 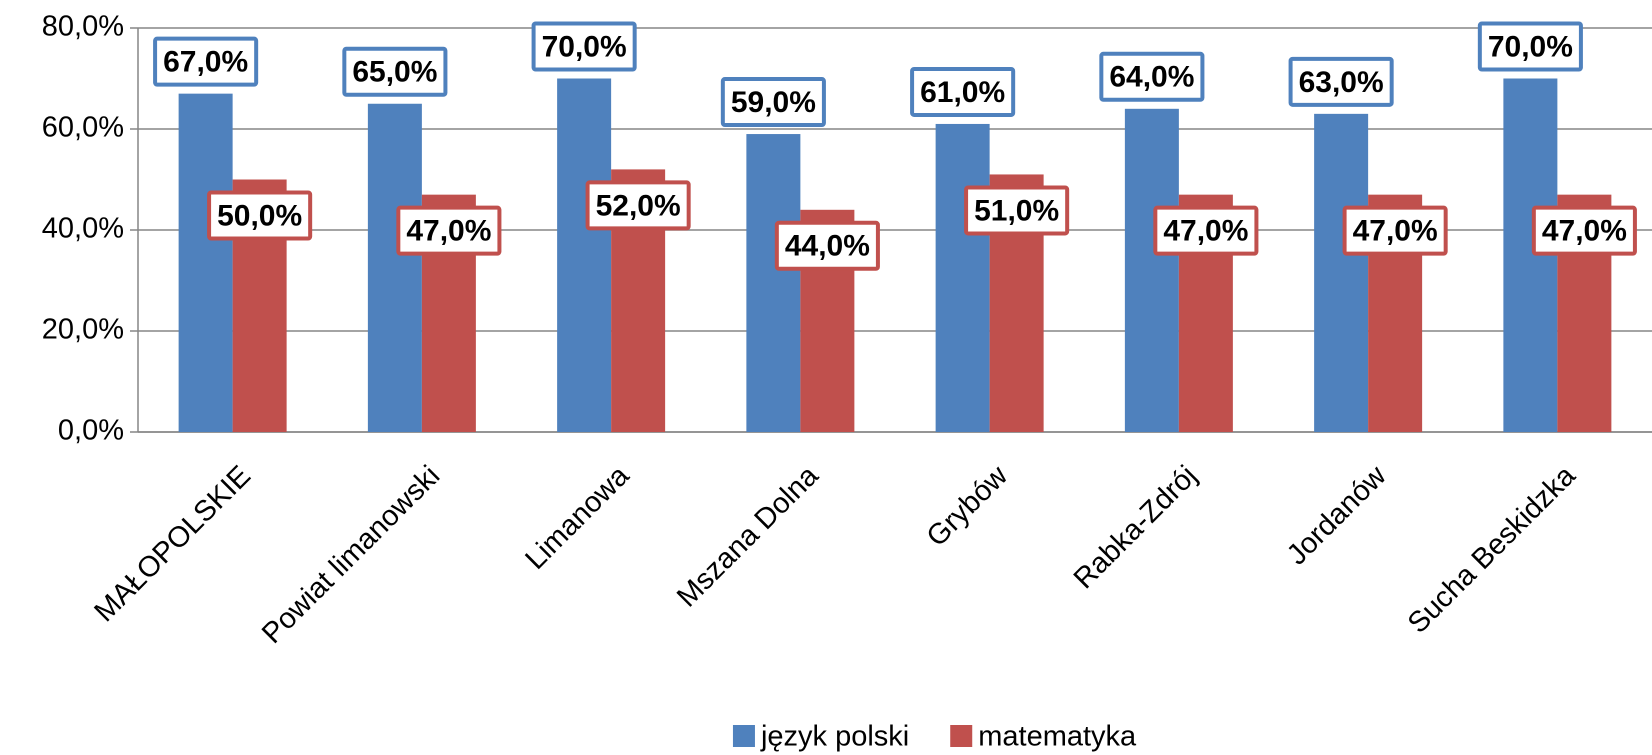 I want to click on data-label-box: 51,0%, so click(x=1017, y=210).